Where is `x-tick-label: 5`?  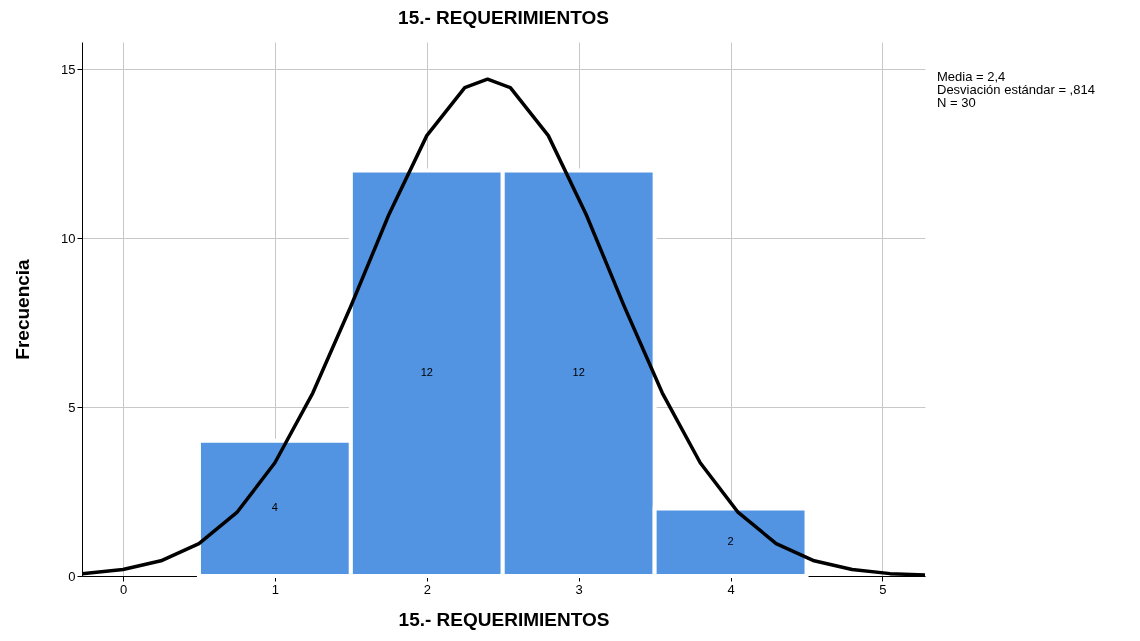
x-tick-label: 5 is located at coordinates (883, 589).